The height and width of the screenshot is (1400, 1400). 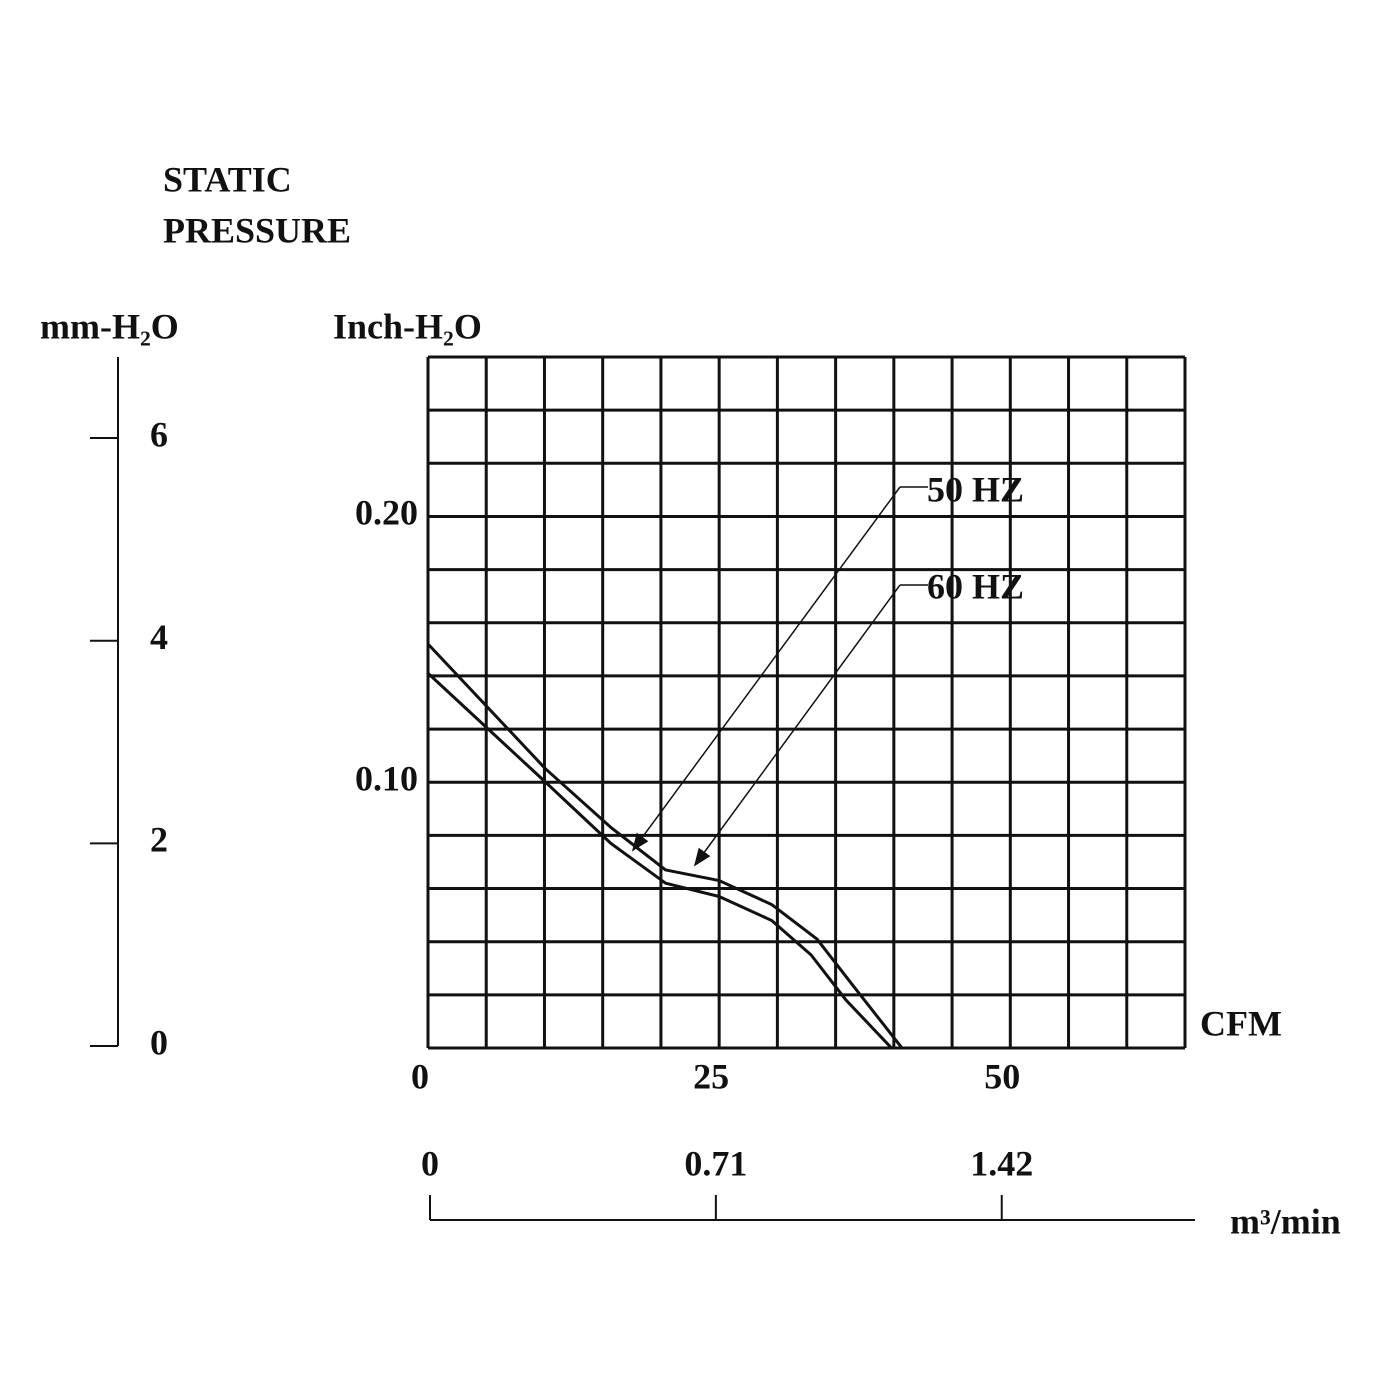 I want to click on x-tick-label: 25, so click(x=711, y=1076).